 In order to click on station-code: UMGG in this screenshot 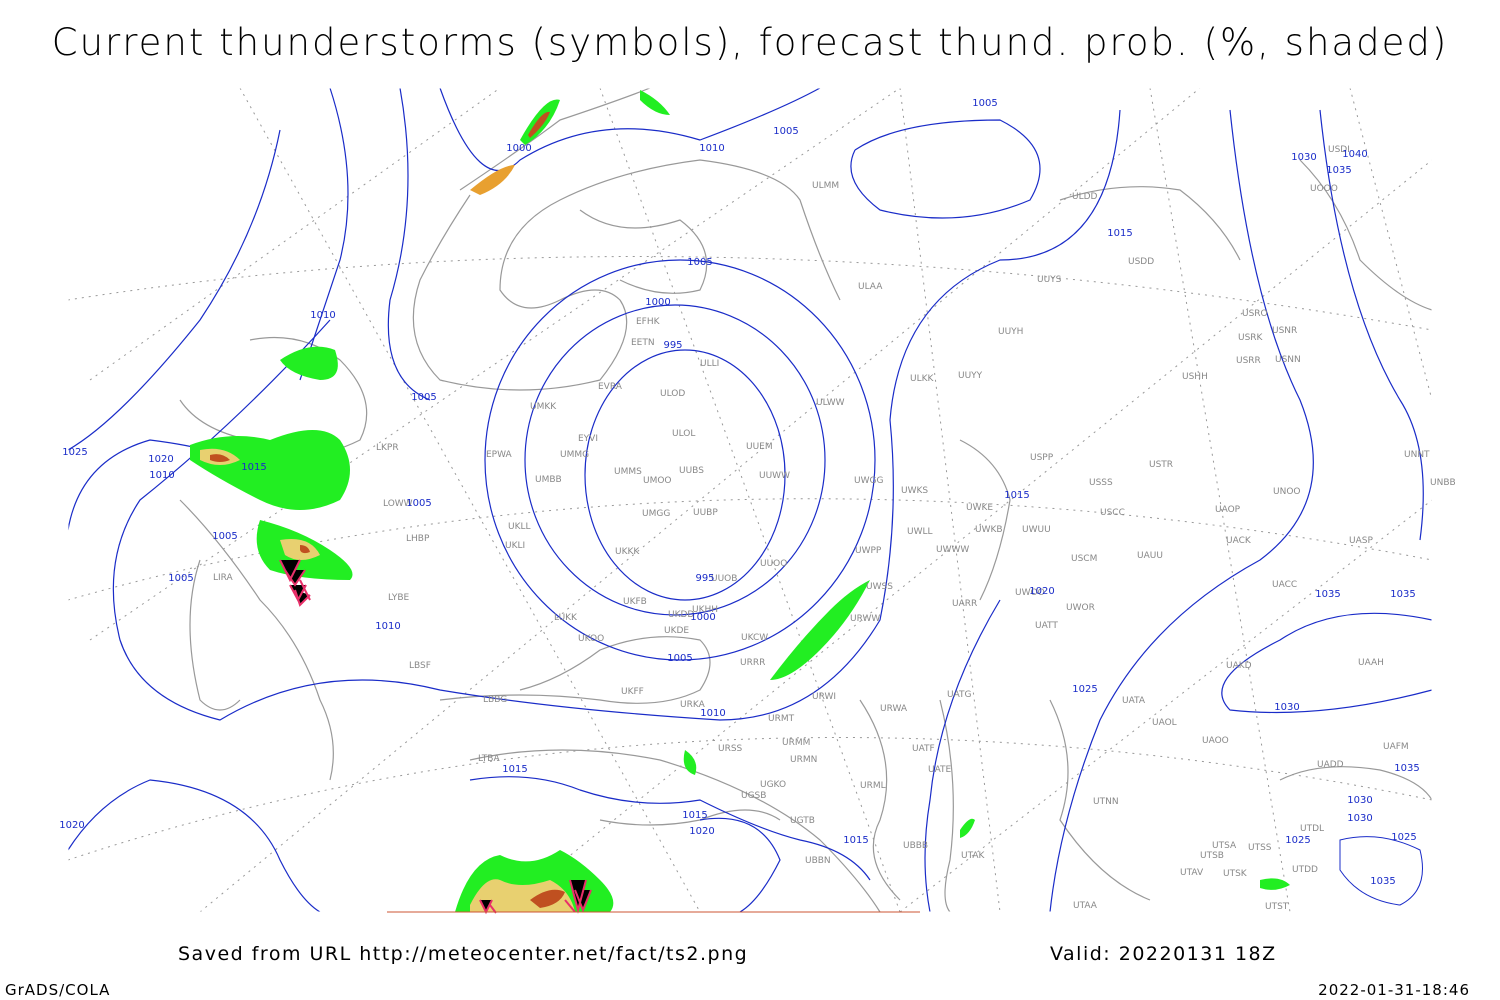, I will do `click(656, 514)`.